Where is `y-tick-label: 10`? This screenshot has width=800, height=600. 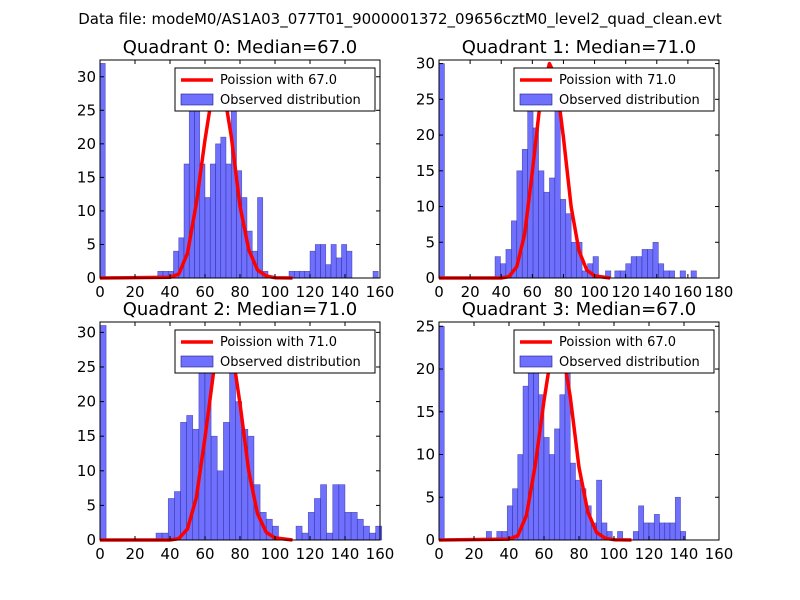
y-tick-label: 10 is located at coordinates (86, 471).